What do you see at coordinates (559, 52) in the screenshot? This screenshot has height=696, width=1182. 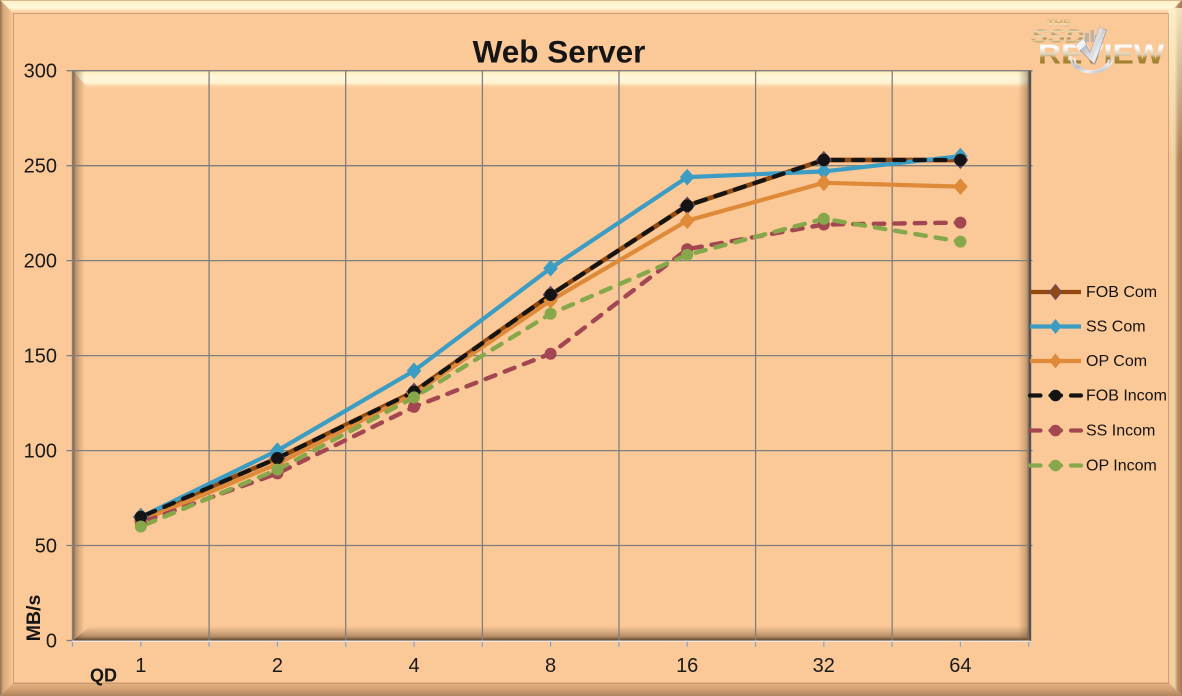 I see `svg-text: Web Server` at bounding box center [559, 52].